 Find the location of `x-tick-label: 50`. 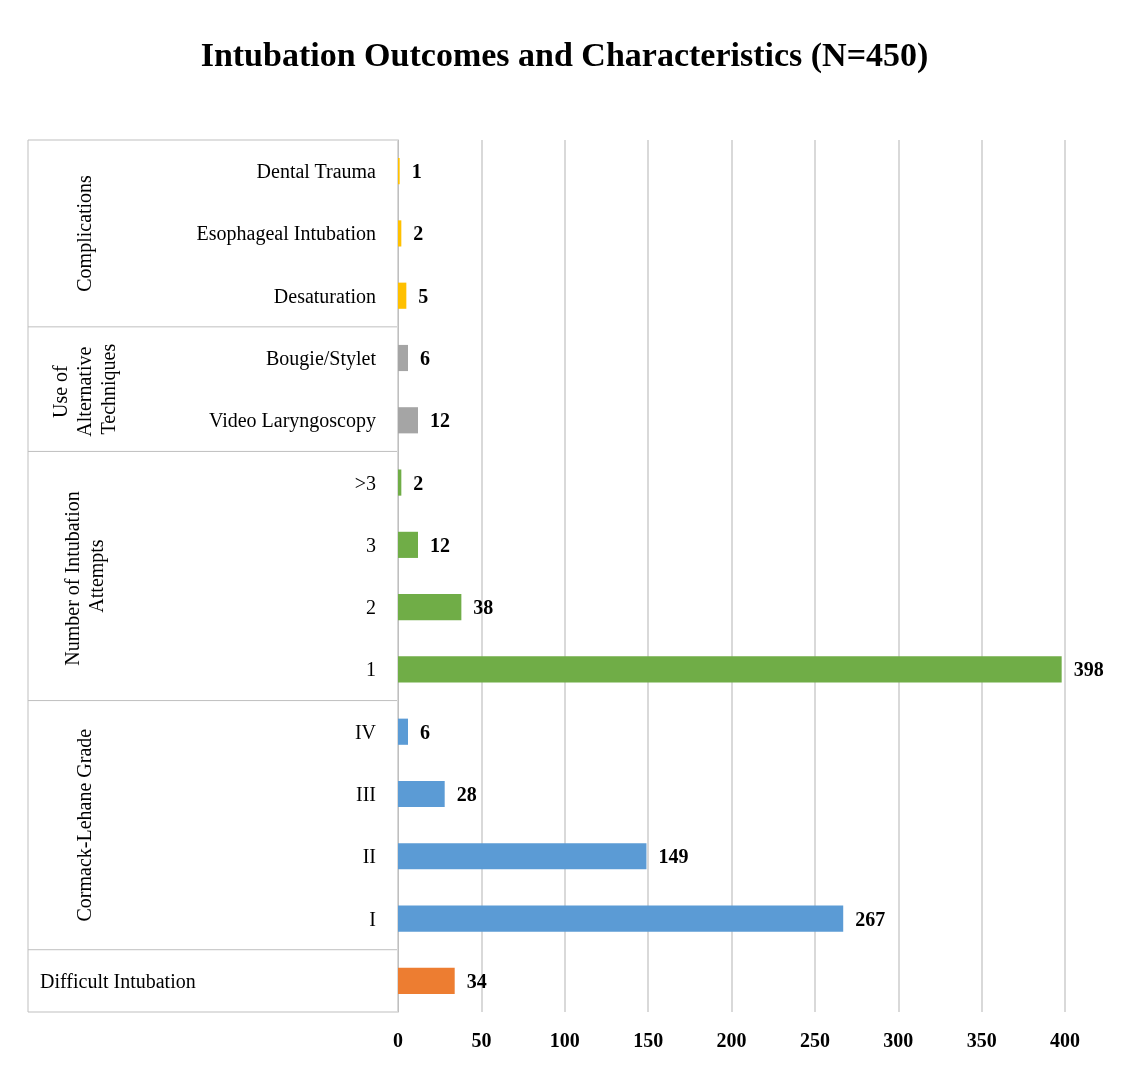

x-tick-label: 50 is located at coordinates (481, 1040).